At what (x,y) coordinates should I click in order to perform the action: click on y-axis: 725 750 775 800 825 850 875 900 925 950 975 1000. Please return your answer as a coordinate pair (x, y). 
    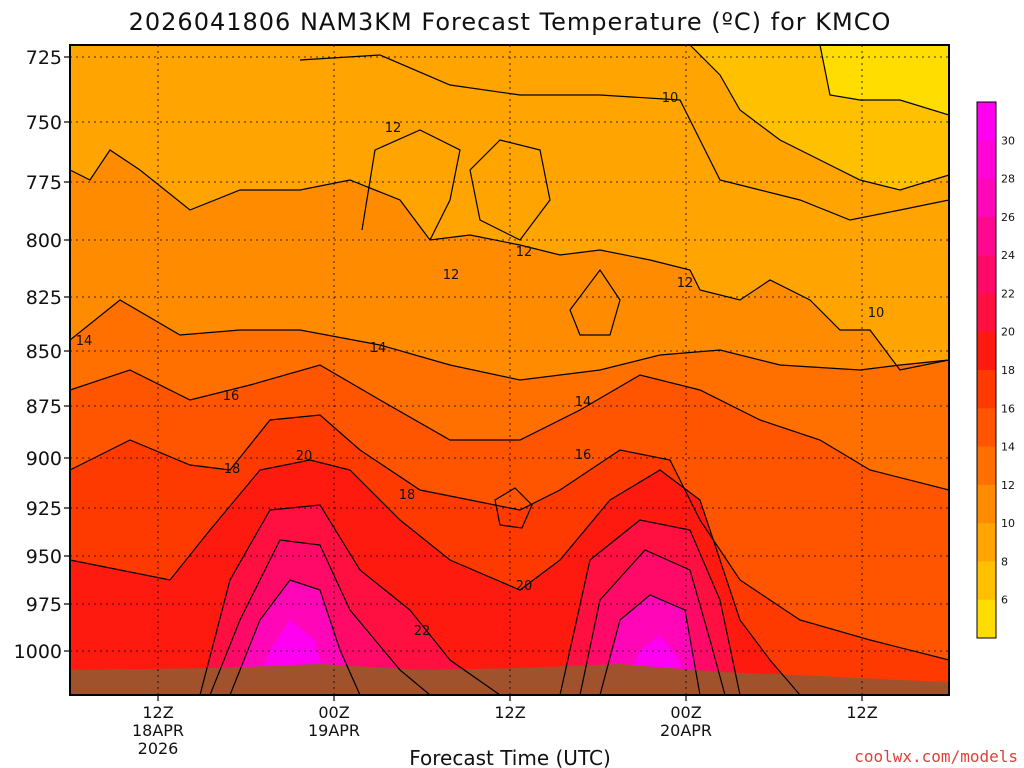
    Looking at the image, I should click on (42, 355).